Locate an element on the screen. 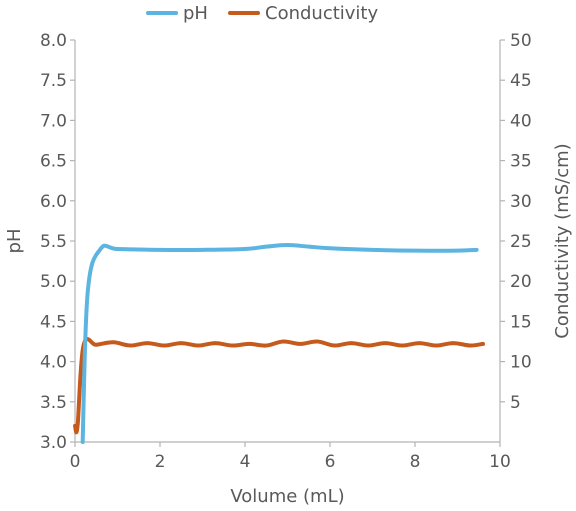 The width and height of the screenshot is (576, 511). x-tick-label: 6 is located at coordinates (330, 462).